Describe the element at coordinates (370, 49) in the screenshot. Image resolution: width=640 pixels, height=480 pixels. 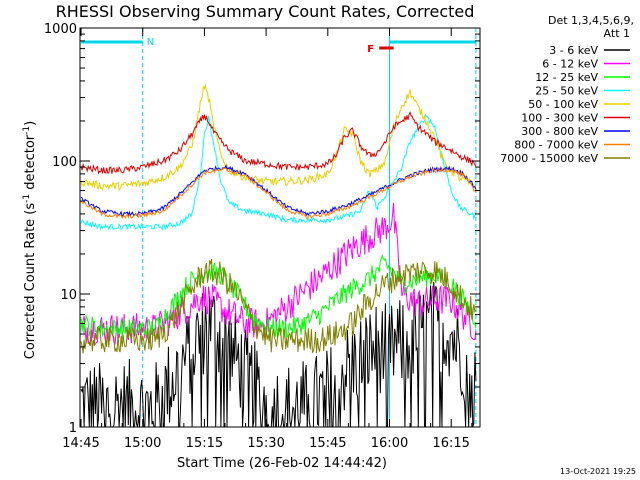
I see `flare-annotation: F` at that location.